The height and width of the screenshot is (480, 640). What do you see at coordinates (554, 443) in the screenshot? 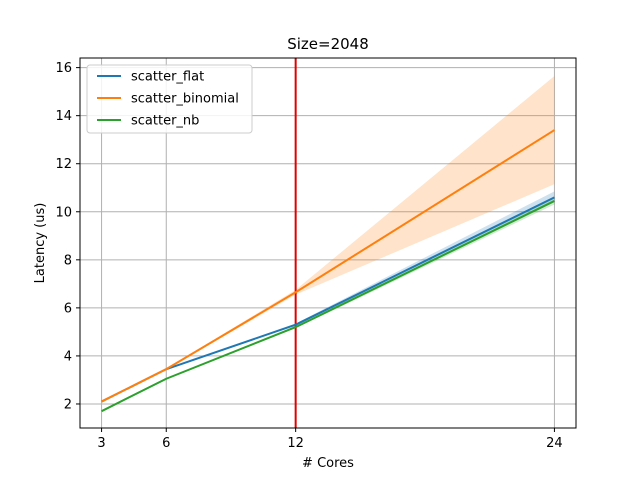
I see `x-tick-label: 24` at bounding box center [554, 443].